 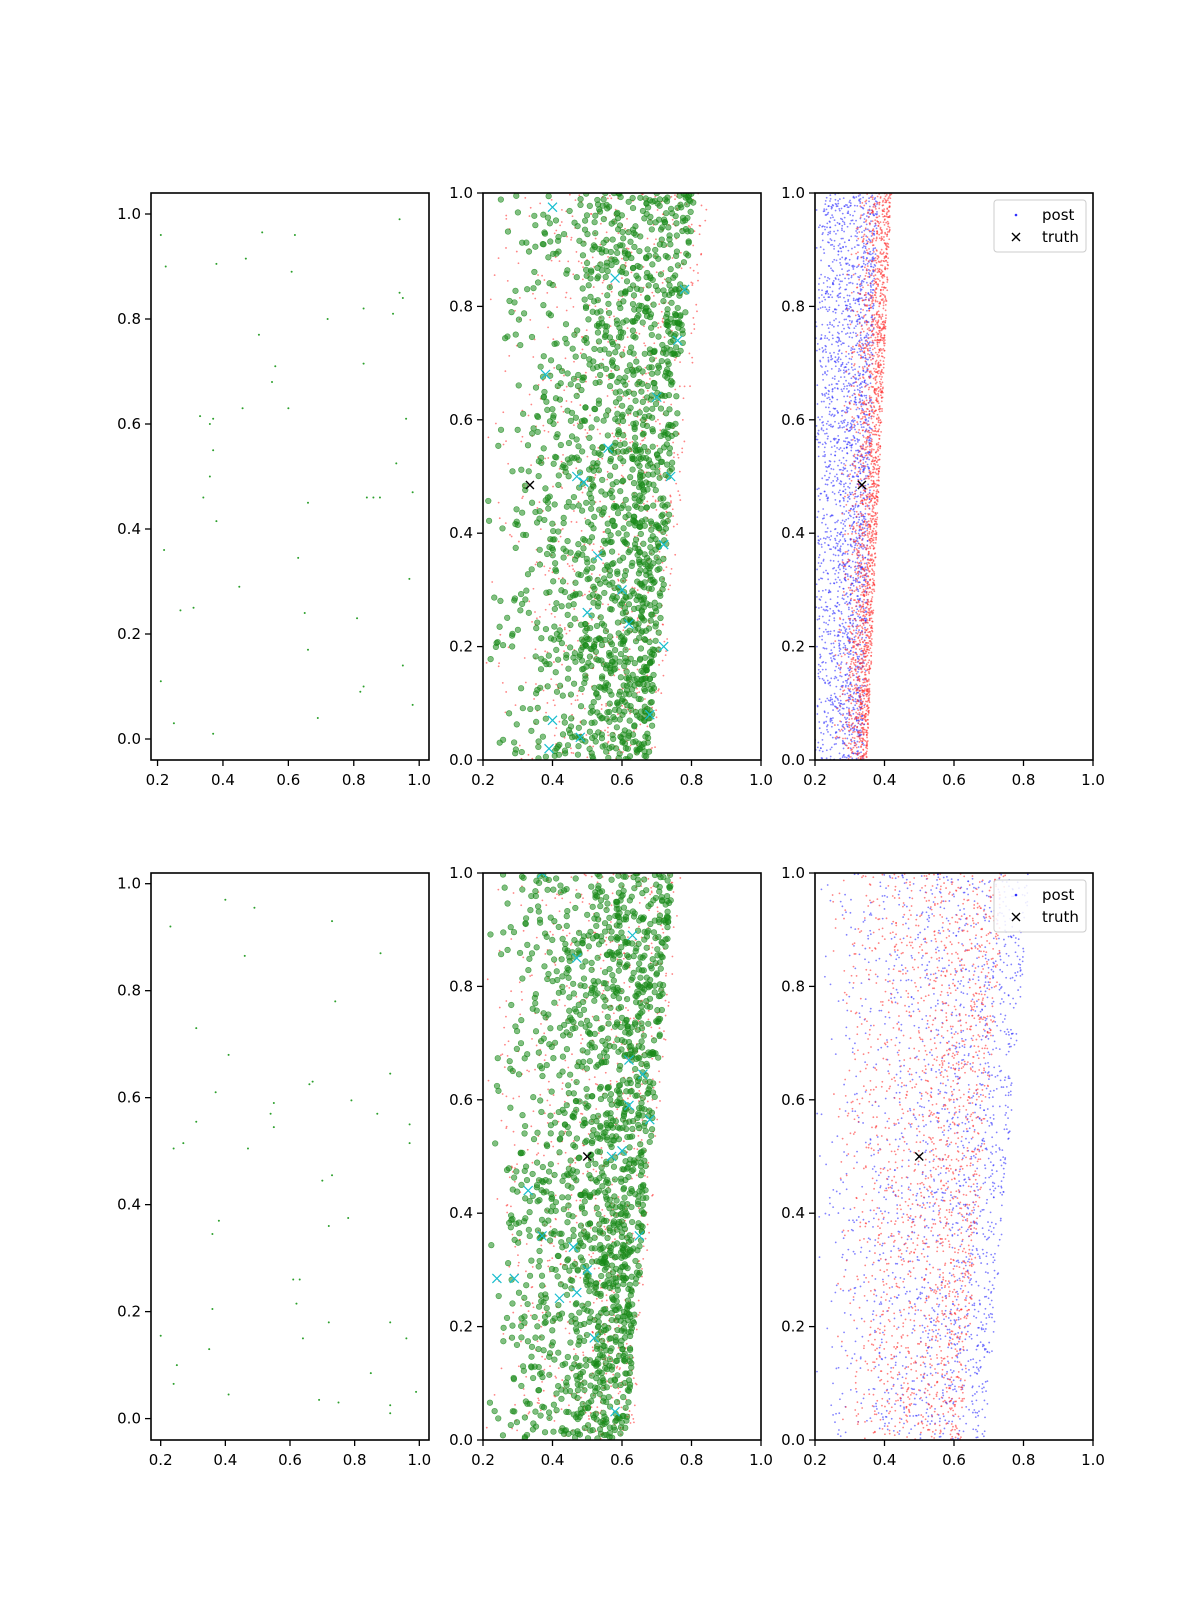 I want to click on x-tick-label: 1.0, so click(x=419, y=780).